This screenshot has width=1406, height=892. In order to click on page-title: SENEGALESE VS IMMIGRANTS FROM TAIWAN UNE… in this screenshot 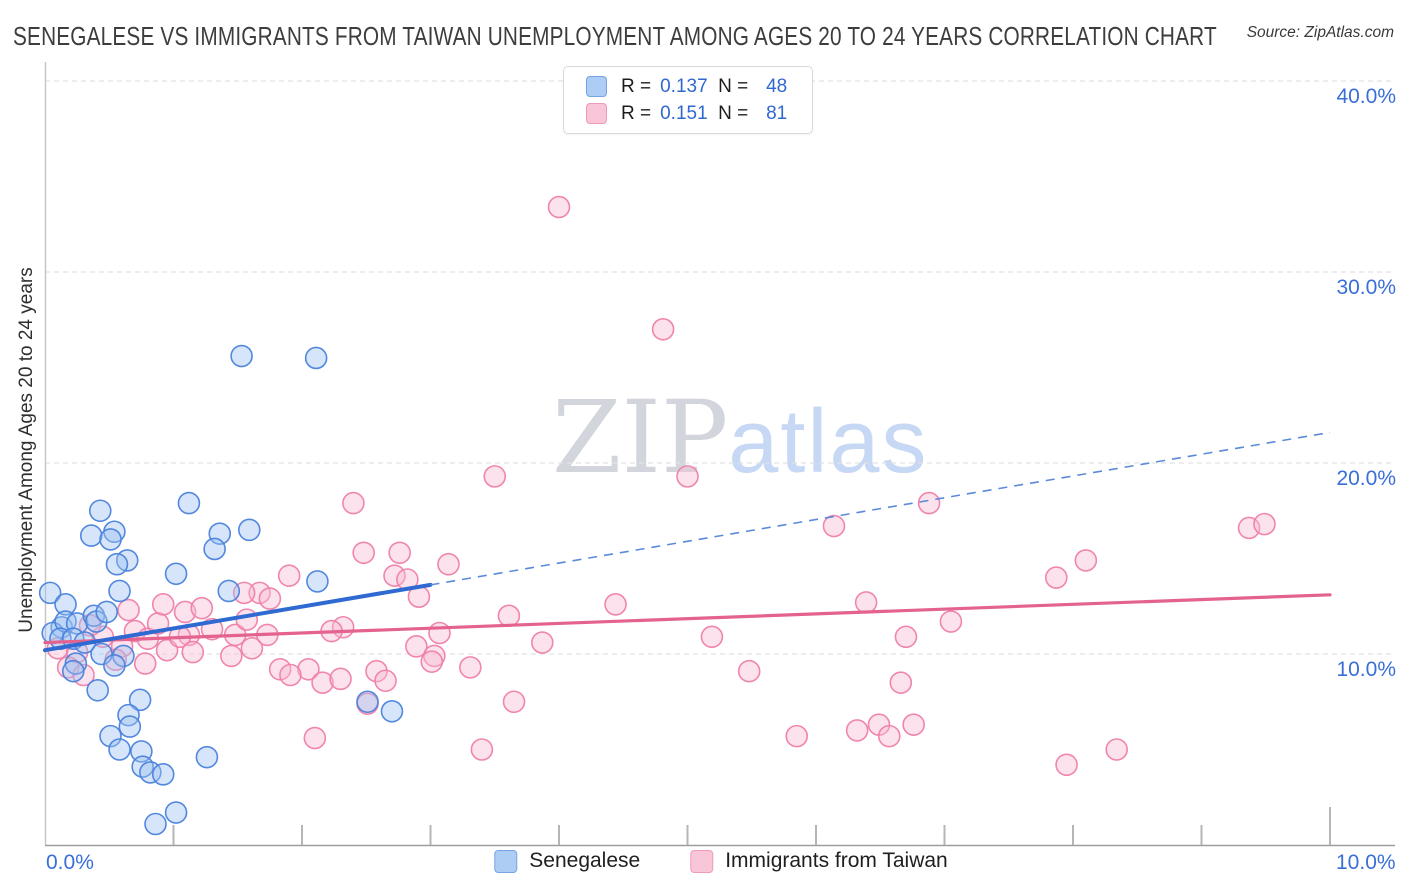, I will do `click(615, 36)`.